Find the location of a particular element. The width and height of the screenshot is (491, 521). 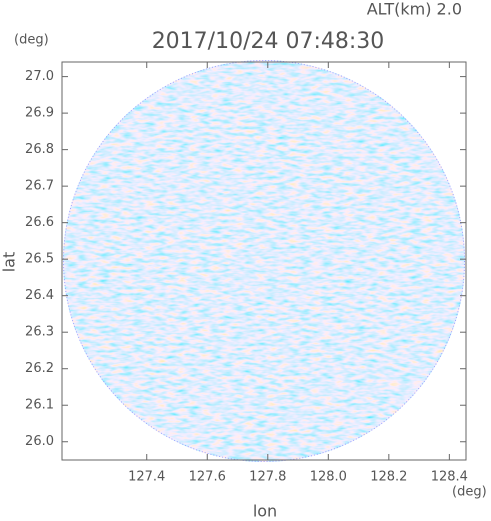

x-tick-label: 128.2 is located at coordinates (388, 477).